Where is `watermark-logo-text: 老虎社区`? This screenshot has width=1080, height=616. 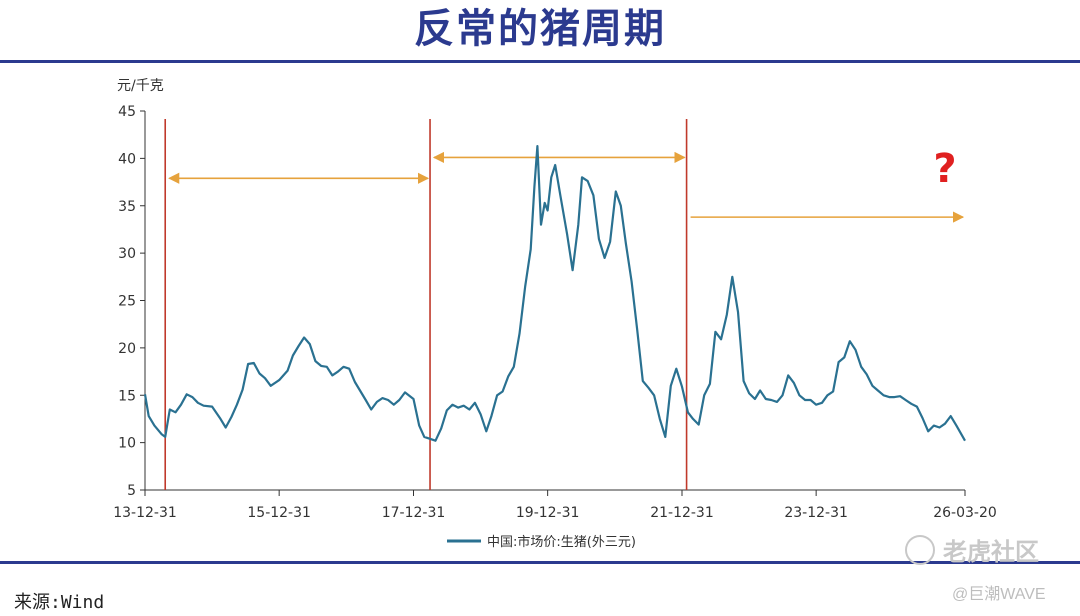 watermark-logo-text: 老虎社区 is located at coordinates (991, 552).